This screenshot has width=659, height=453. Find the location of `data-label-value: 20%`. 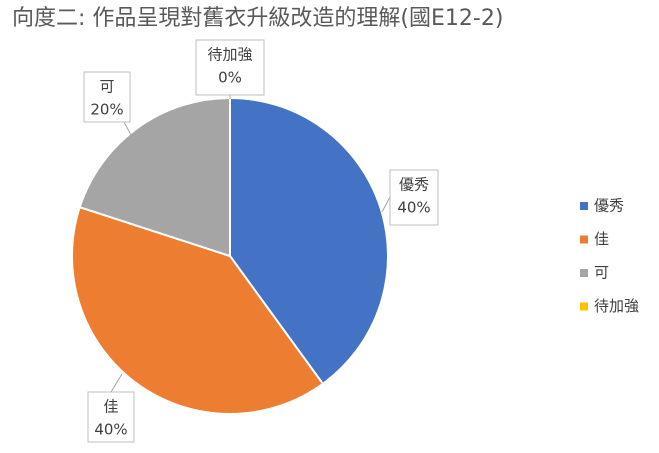

data-label-value: 20% is located at coordinates (106, 110).